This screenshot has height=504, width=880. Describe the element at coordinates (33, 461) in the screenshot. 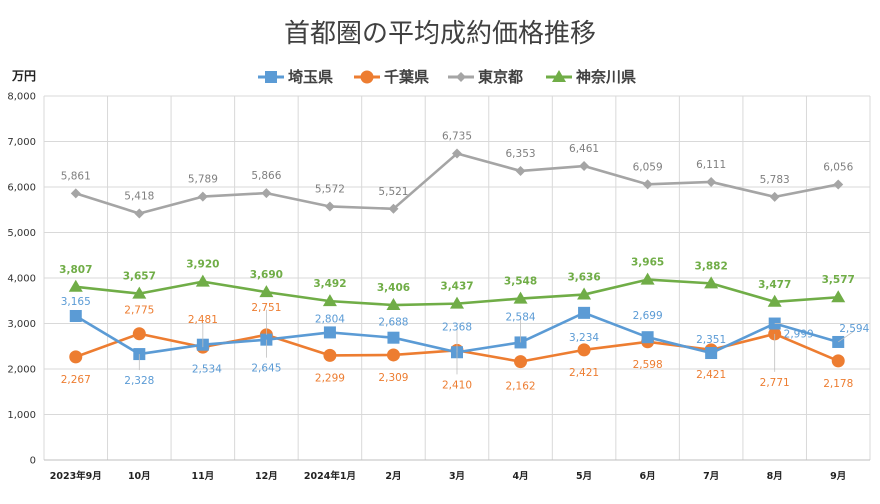

I see `y-tick-label-0: 0` at that location.